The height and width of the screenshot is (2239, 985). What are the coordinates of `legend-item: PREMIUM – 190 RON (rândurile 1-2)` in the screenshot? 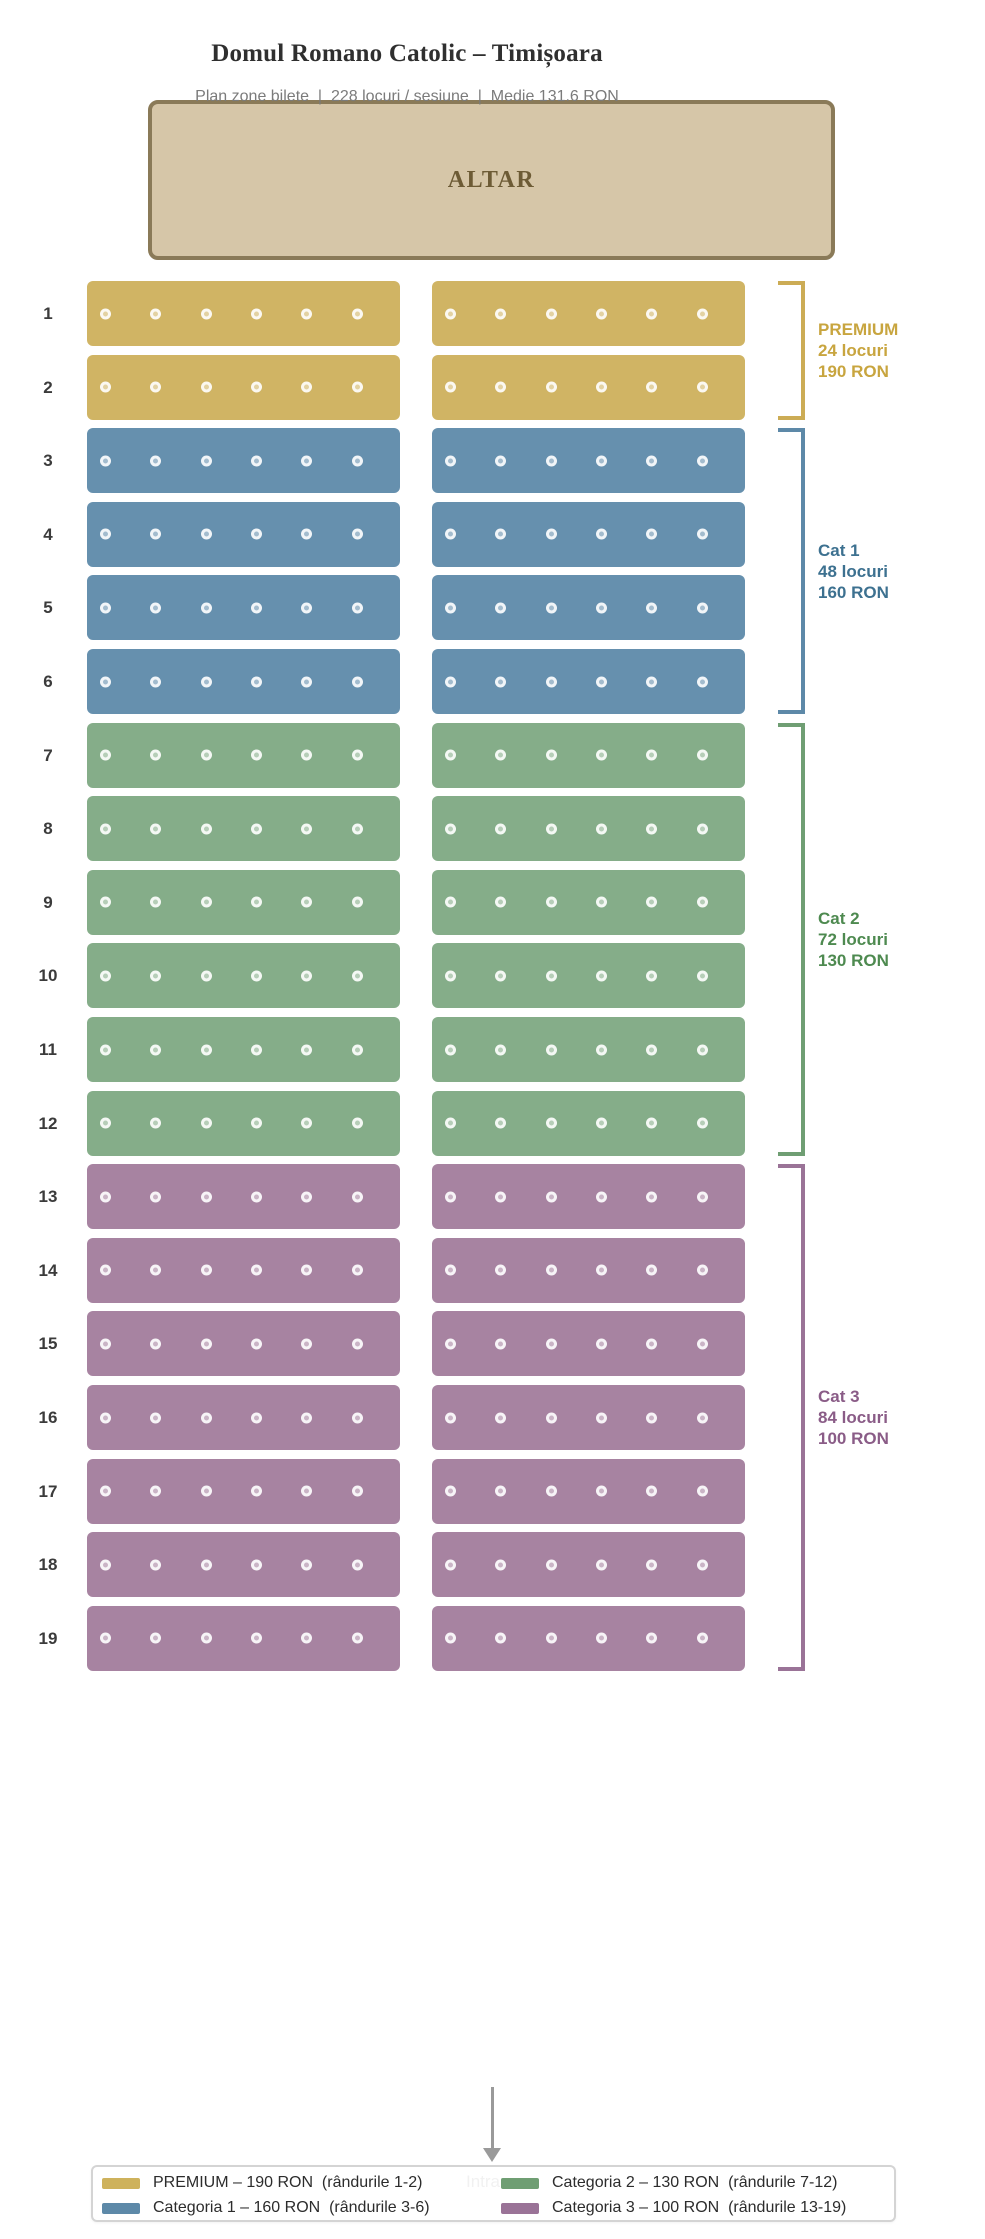 It's located at (262, 2183).